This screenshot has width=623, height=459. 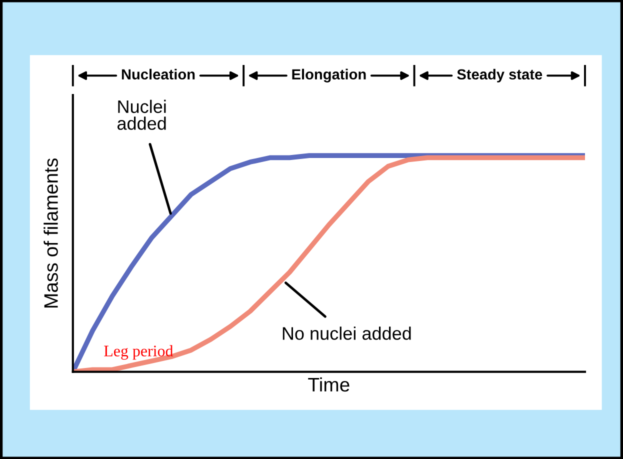 What do you see at coordinates (346, 333) in the screenshot?
I see `series-label: No nuclei added` at bounding box center [346, 333].